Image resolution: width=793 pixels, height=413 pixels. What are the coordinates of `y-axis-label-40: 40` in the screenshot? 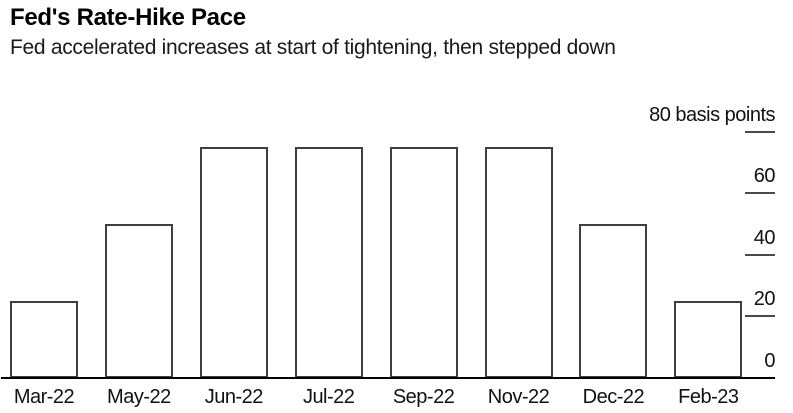 It's located at (764, 237).